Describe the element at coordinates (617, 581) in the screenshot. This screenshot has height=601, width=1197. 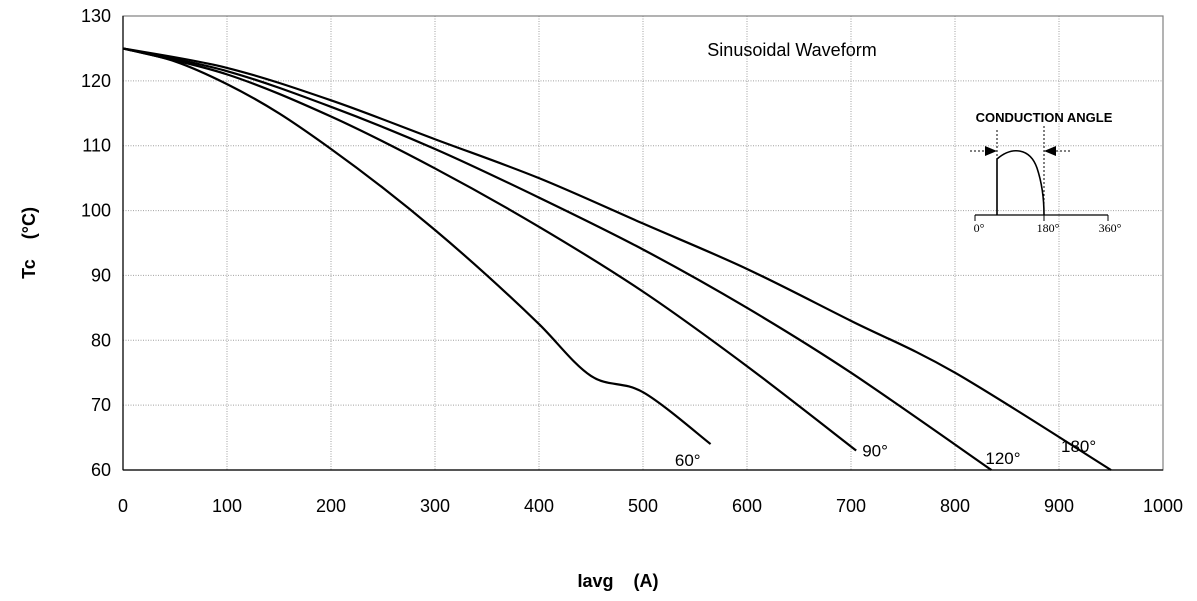
I see `x-axis-label: Iavg (A)` at that location.